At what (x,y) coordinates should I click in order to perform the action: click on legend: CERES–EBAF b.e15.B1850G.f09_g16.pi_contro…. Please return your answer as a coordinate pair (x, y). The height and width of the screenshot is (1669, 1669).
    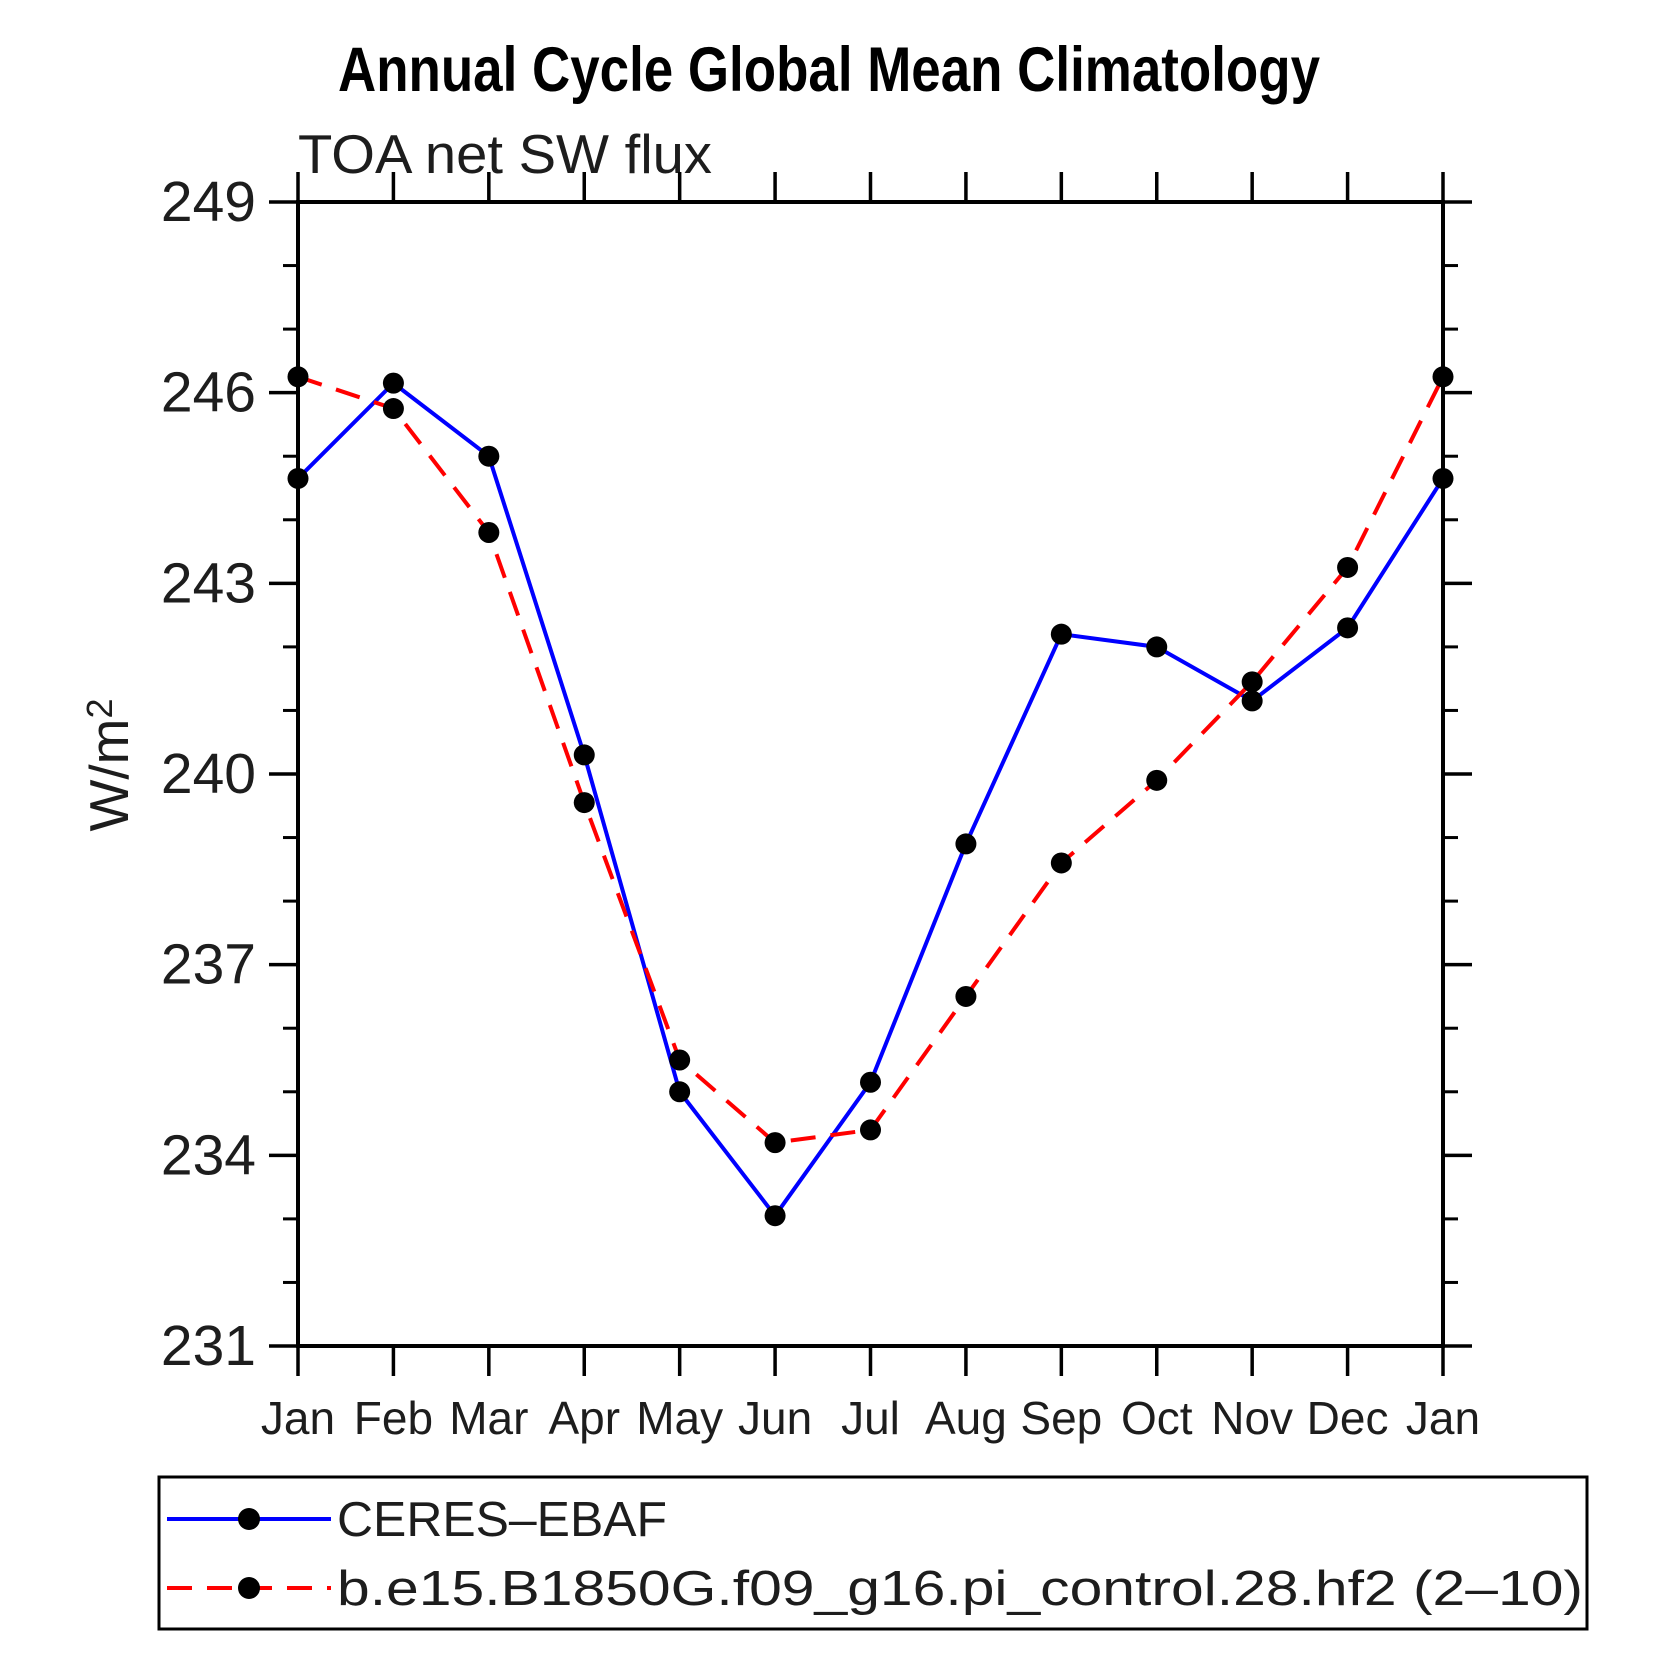
    Looking at the image, I should click on (873, 1553).